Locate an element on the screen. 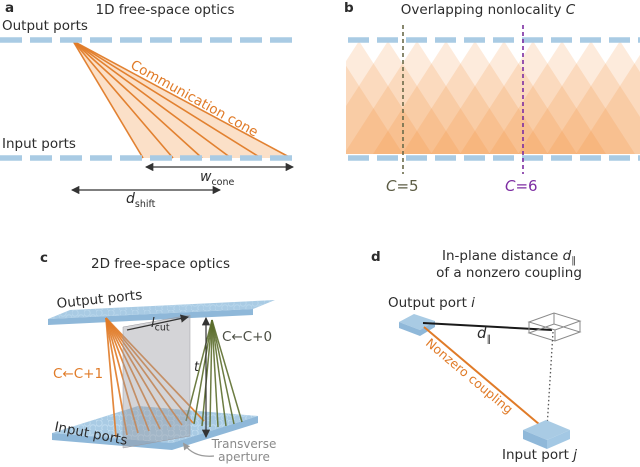  panel-c-tag: c is located at coordinates (44, 258).